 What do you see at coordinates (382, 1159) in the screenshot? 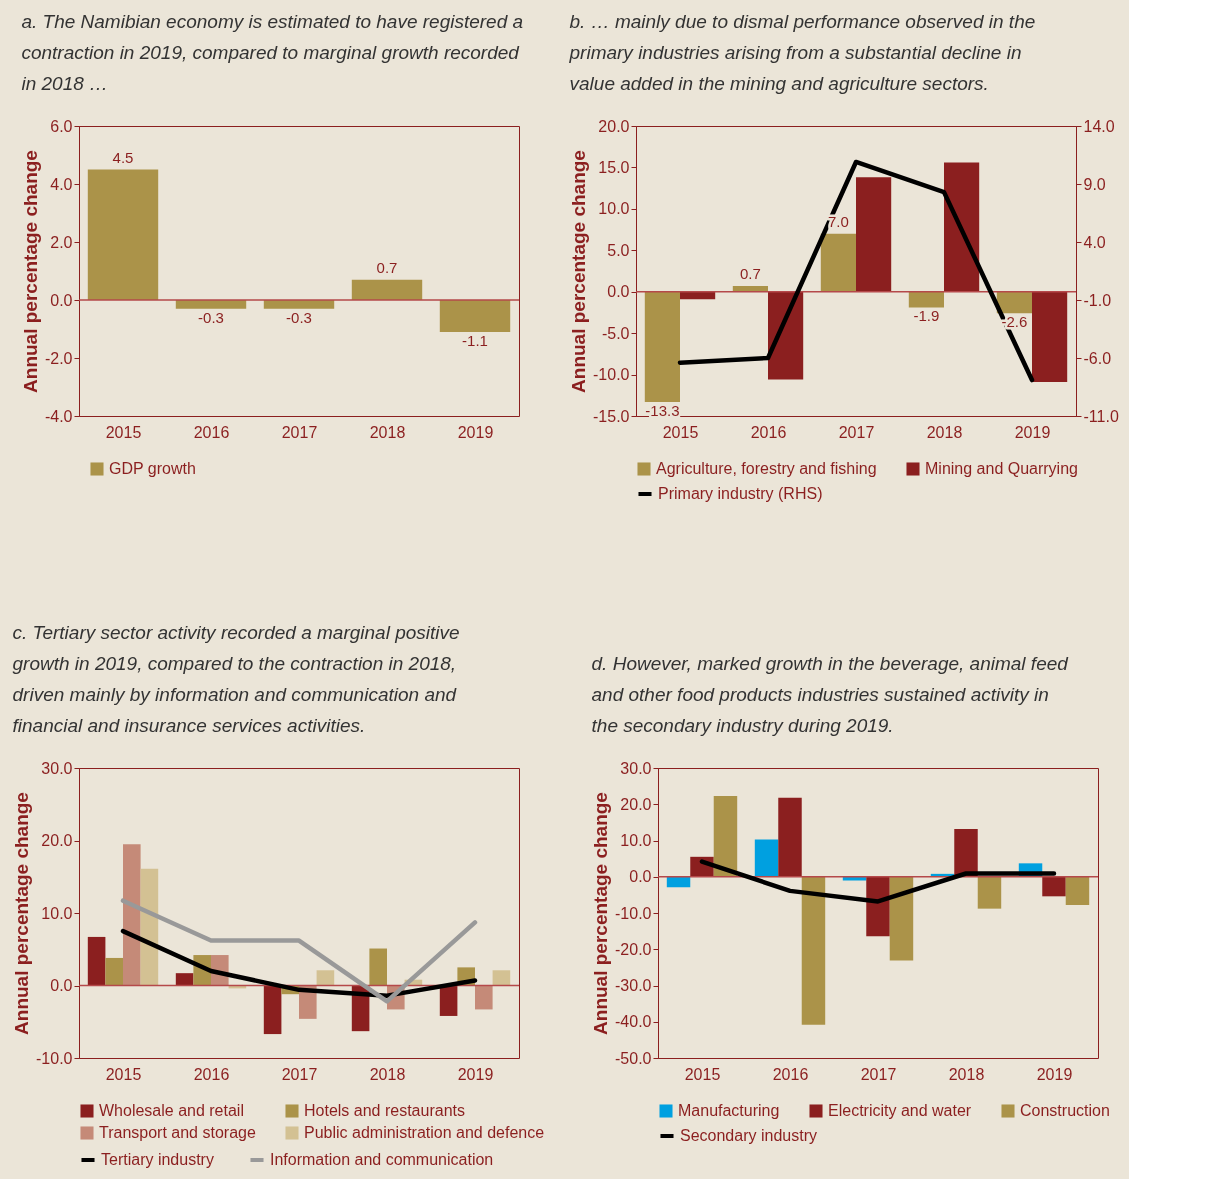
I see `legend-label: Information and communication` at bounding box center [382, 1159].